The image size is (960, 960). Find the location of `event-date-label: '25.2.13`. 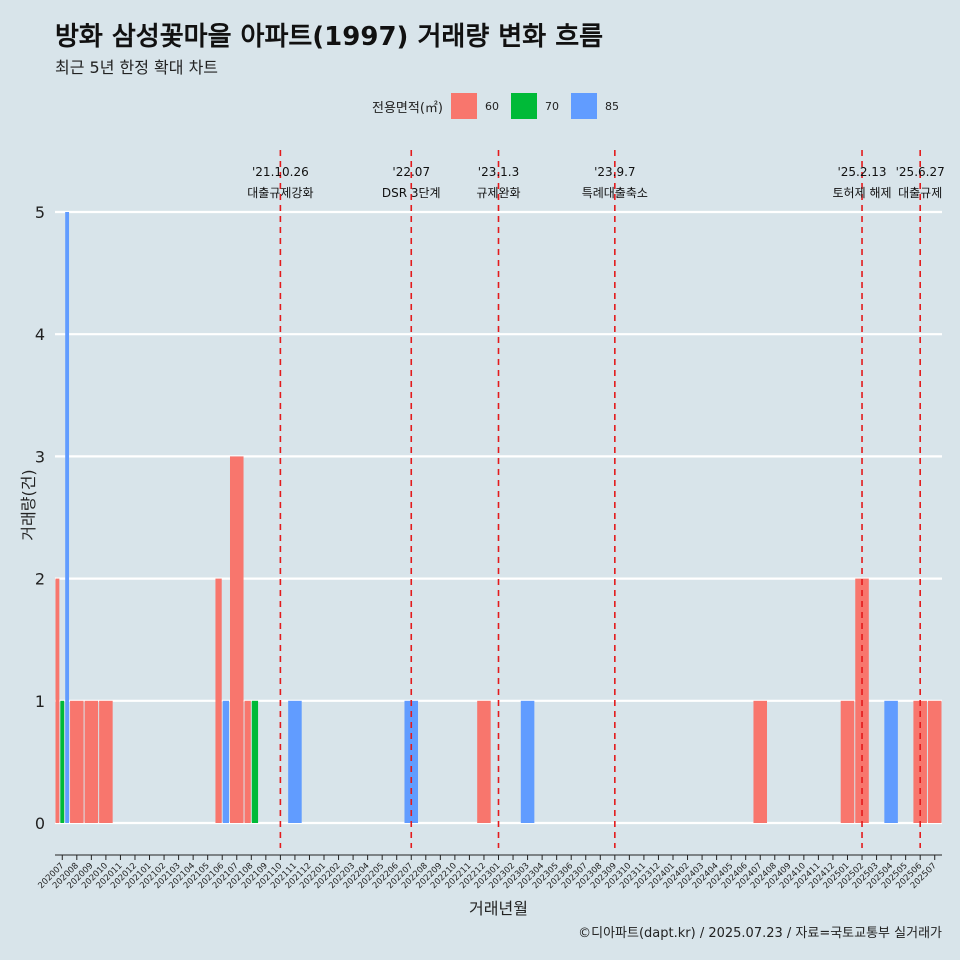

event-date-label: '25.2.13 is located at coordinates (861, 172).